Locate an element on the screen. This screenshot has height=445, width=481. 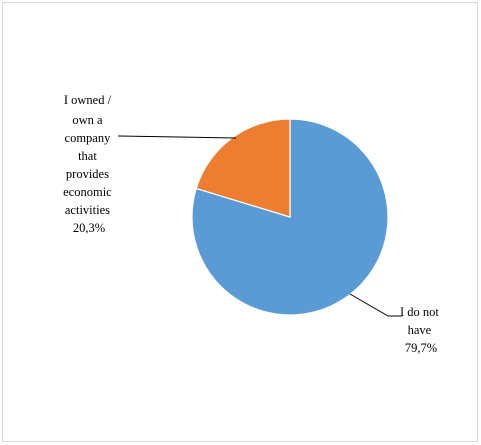
slice-label-orange-line: company is located at coordinates (88, 138).